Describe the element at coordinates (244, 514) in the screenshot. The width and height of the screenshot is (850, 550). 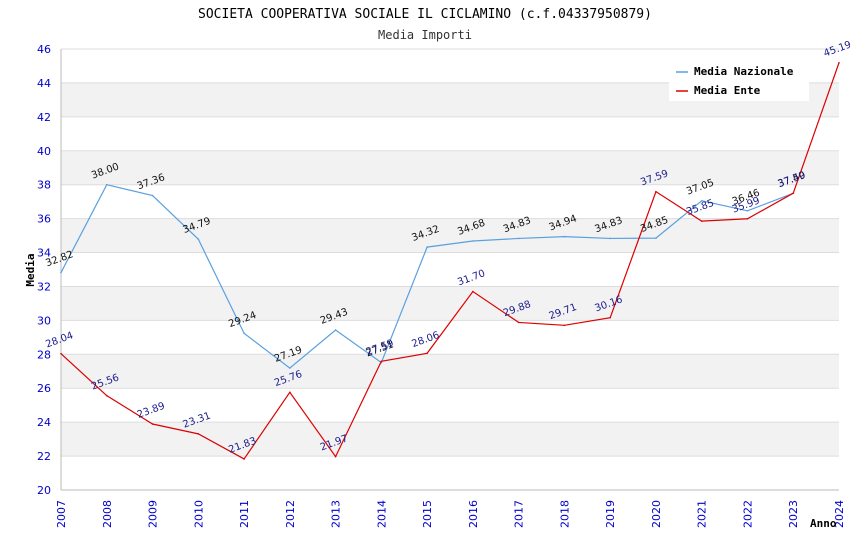
I see `x-tick-label: 2011` at that location.